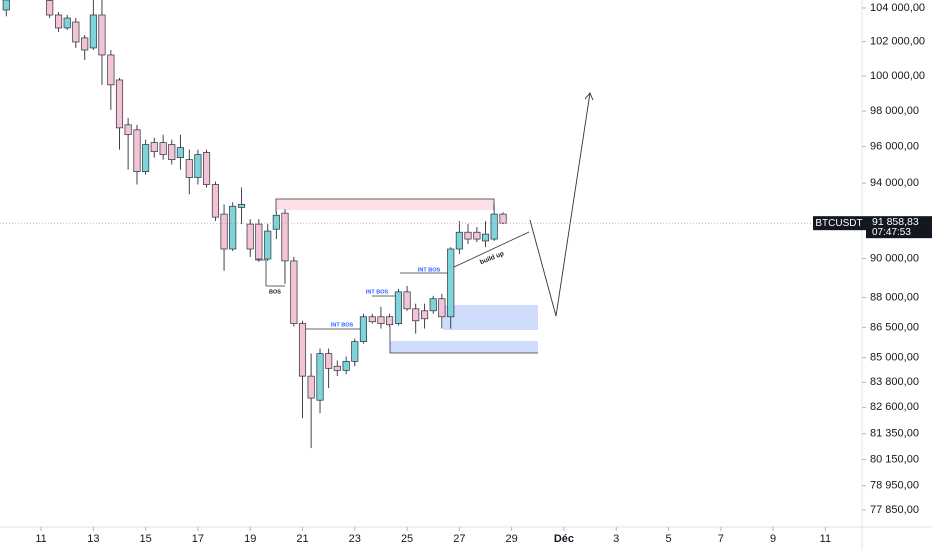 The image size is (932, 550). What do you see at coordinates (560, 204) in the screenshot?
I see `projection-arrow` at bounding box center [560, 204].